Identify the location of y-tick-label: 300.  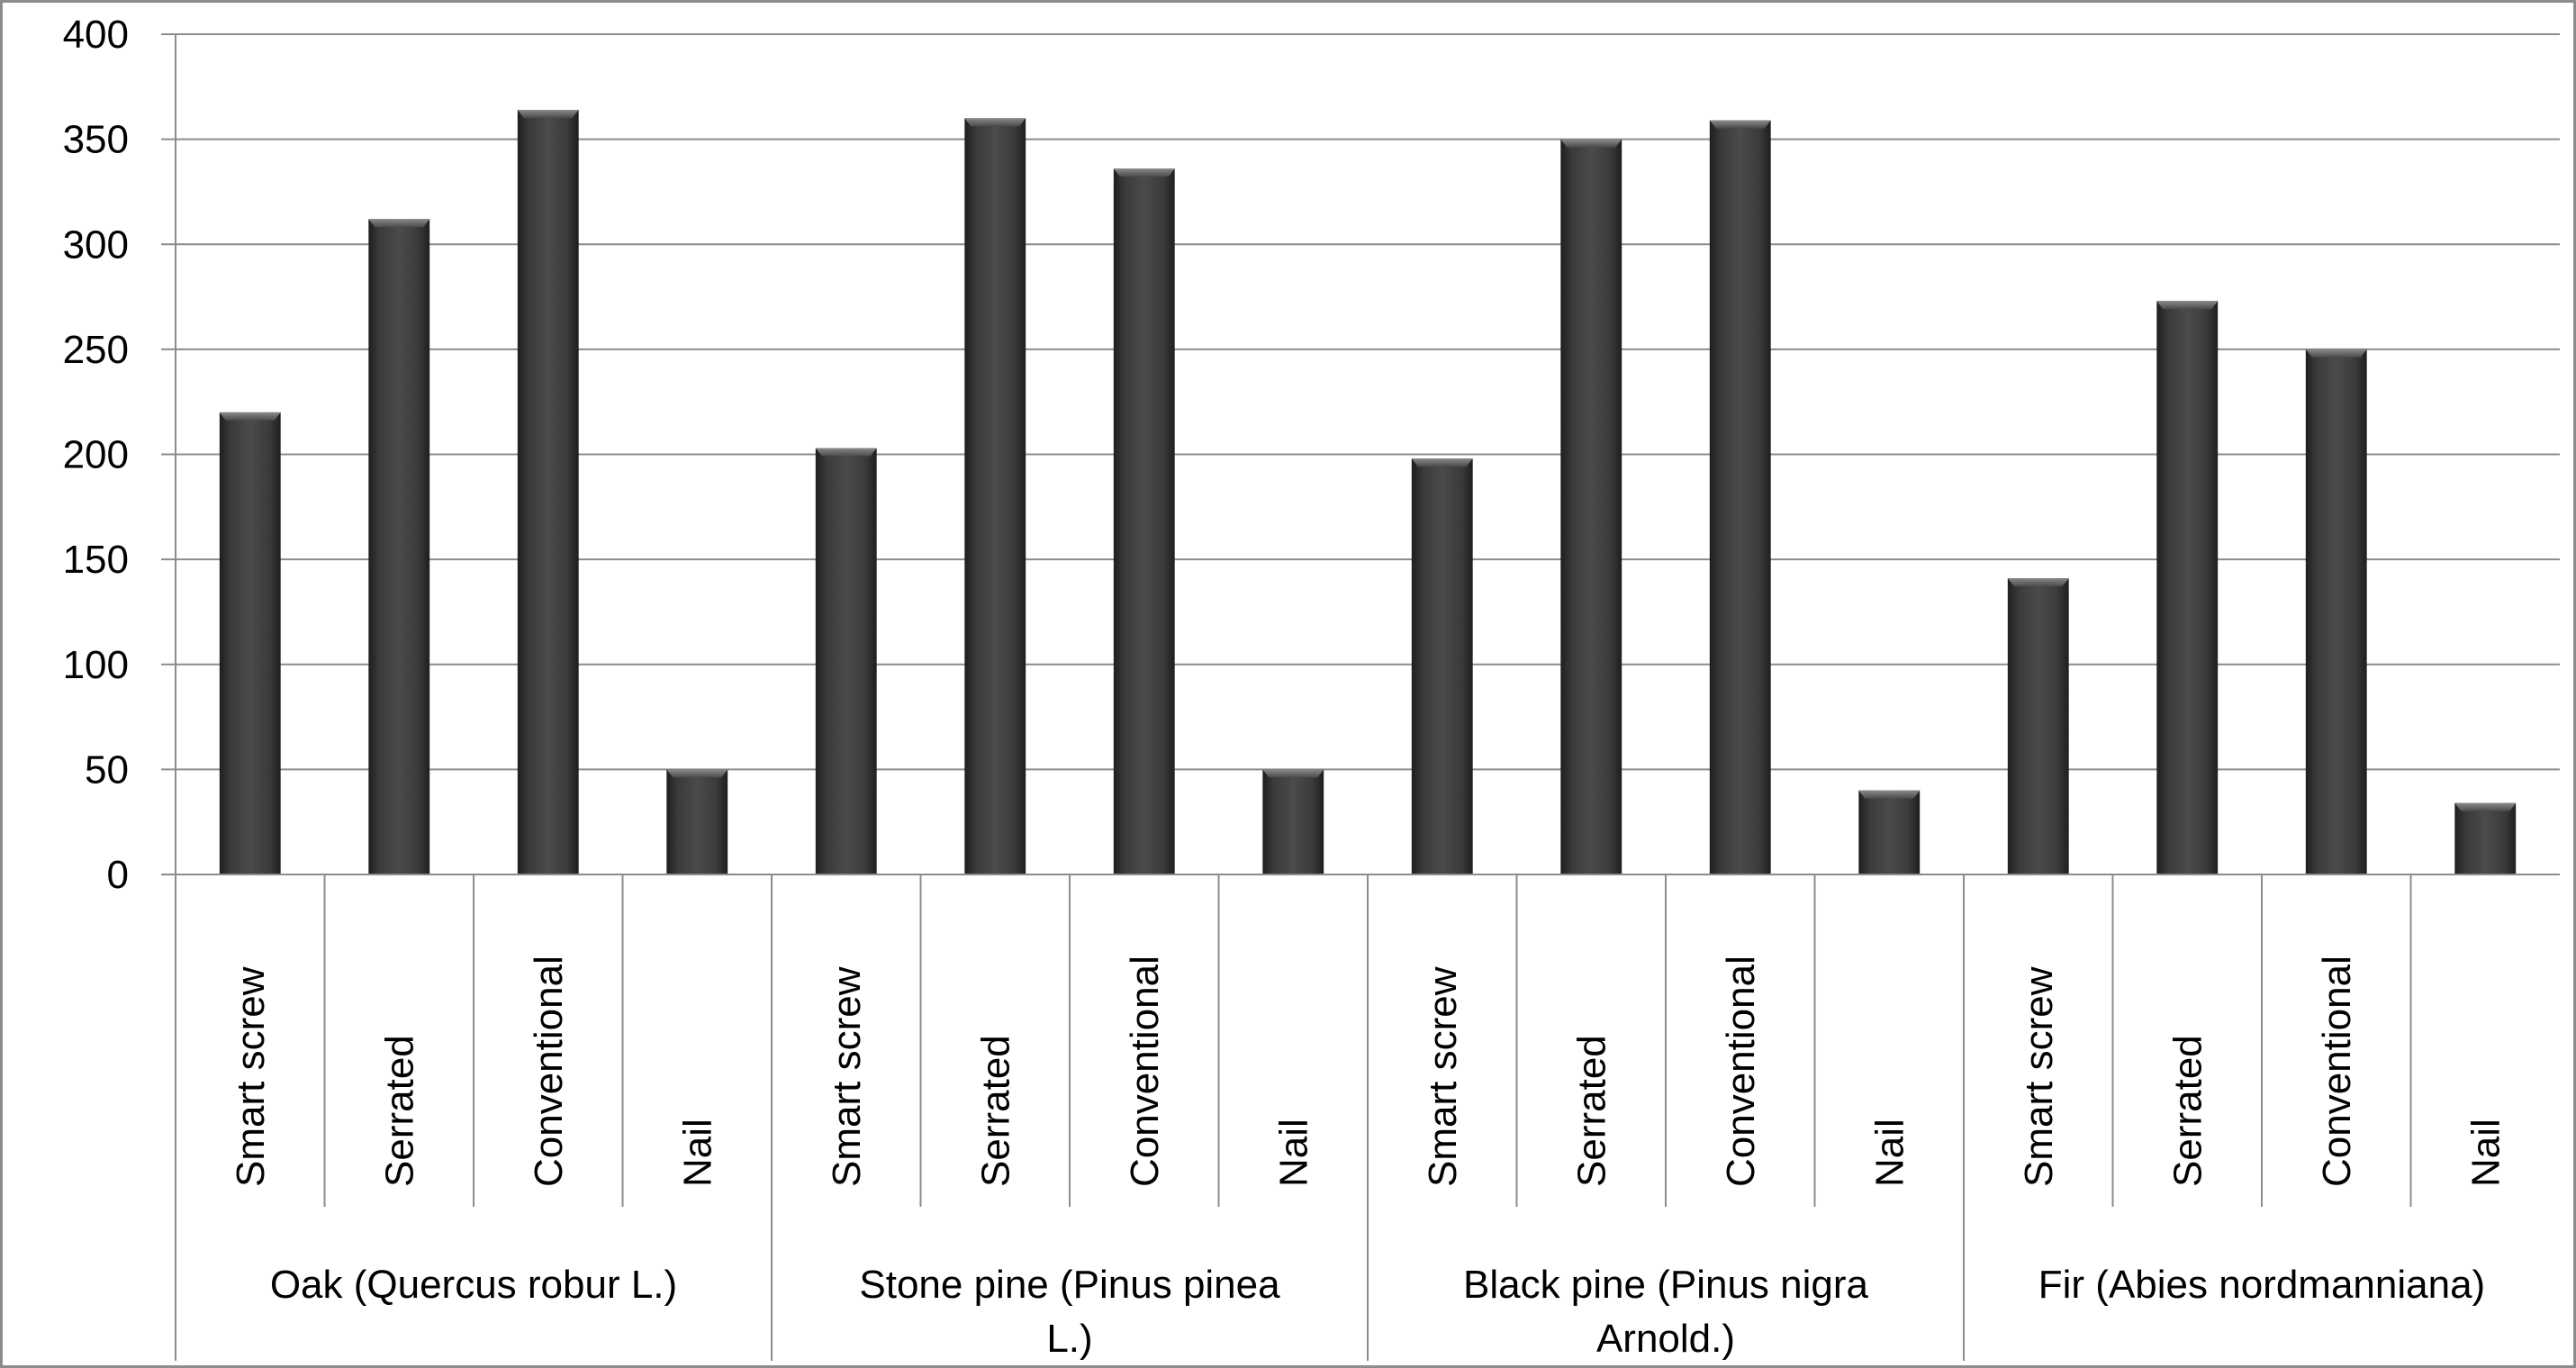
(96, 244).